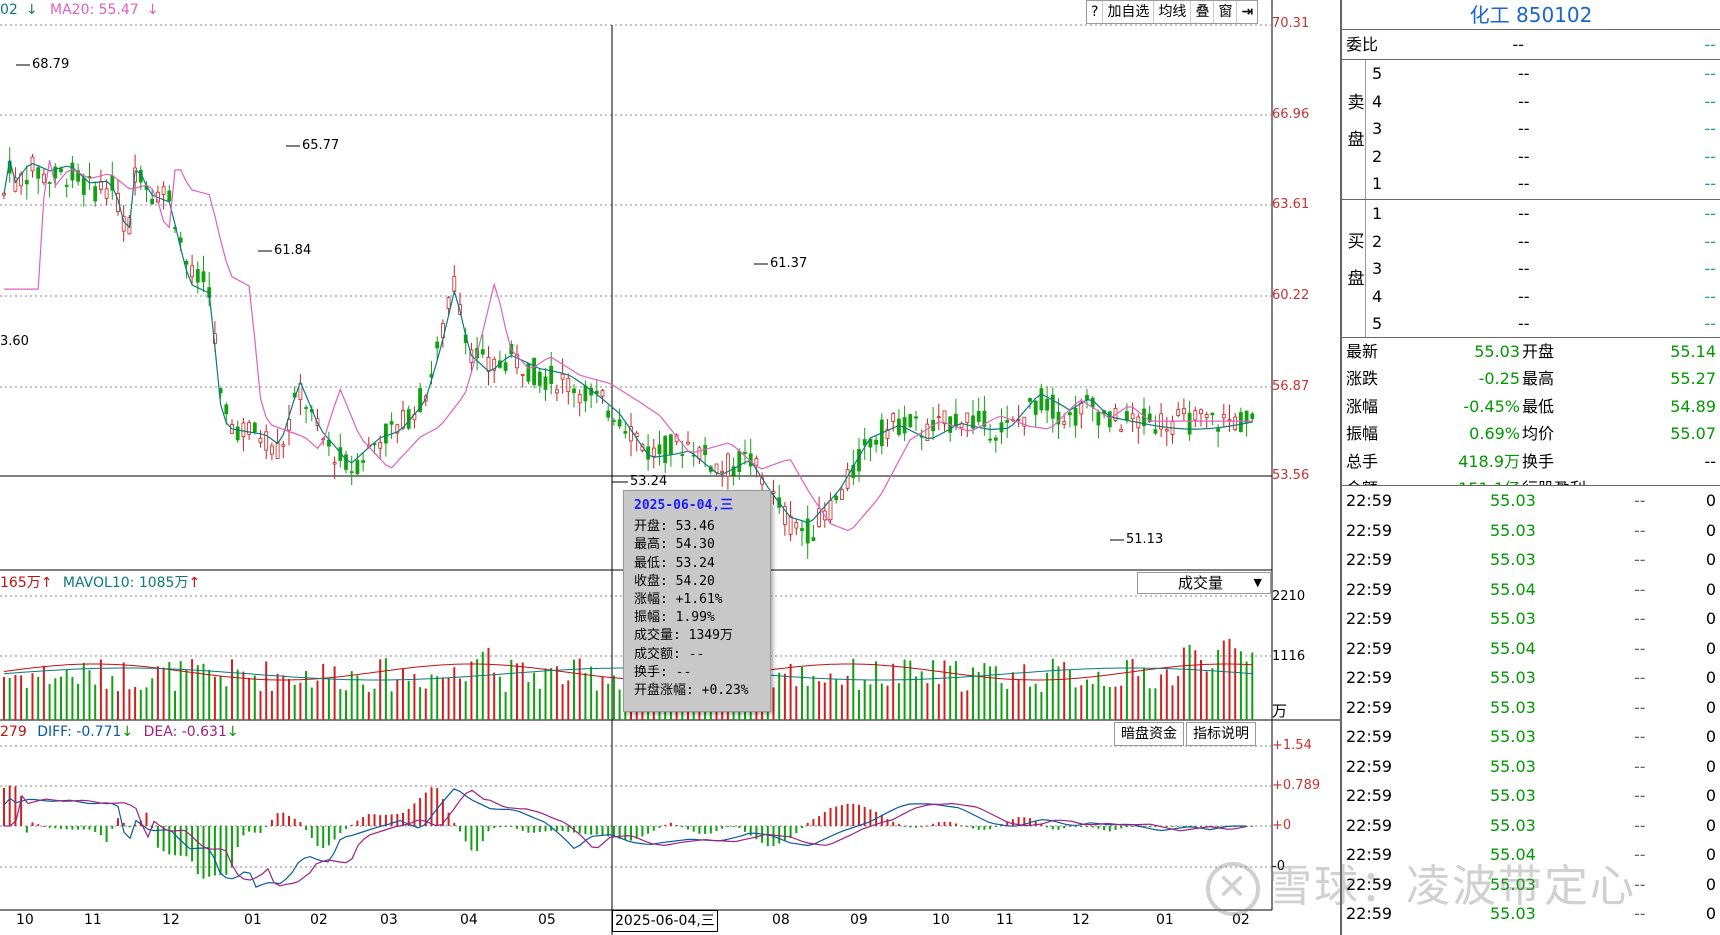 The image size is (1720, 935). Describe the element at coordinates (1204, 583) in the screenshot. I see `volume-indicator-select: 成交量 ▼` at that location.